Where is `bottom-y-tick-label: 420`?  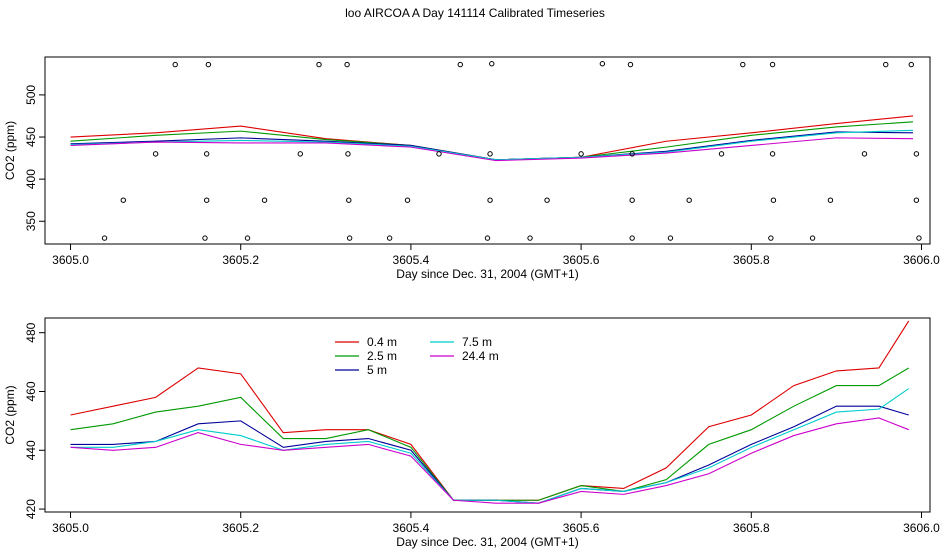
bottom-y-tick-label: 420 is located at coordinates (31, 509).